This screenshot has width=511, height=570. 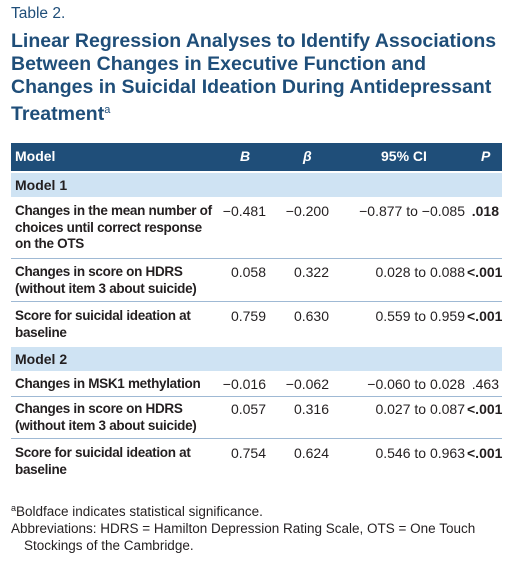 I want to click on footnote-marker: a, so click(x=14, y=508).